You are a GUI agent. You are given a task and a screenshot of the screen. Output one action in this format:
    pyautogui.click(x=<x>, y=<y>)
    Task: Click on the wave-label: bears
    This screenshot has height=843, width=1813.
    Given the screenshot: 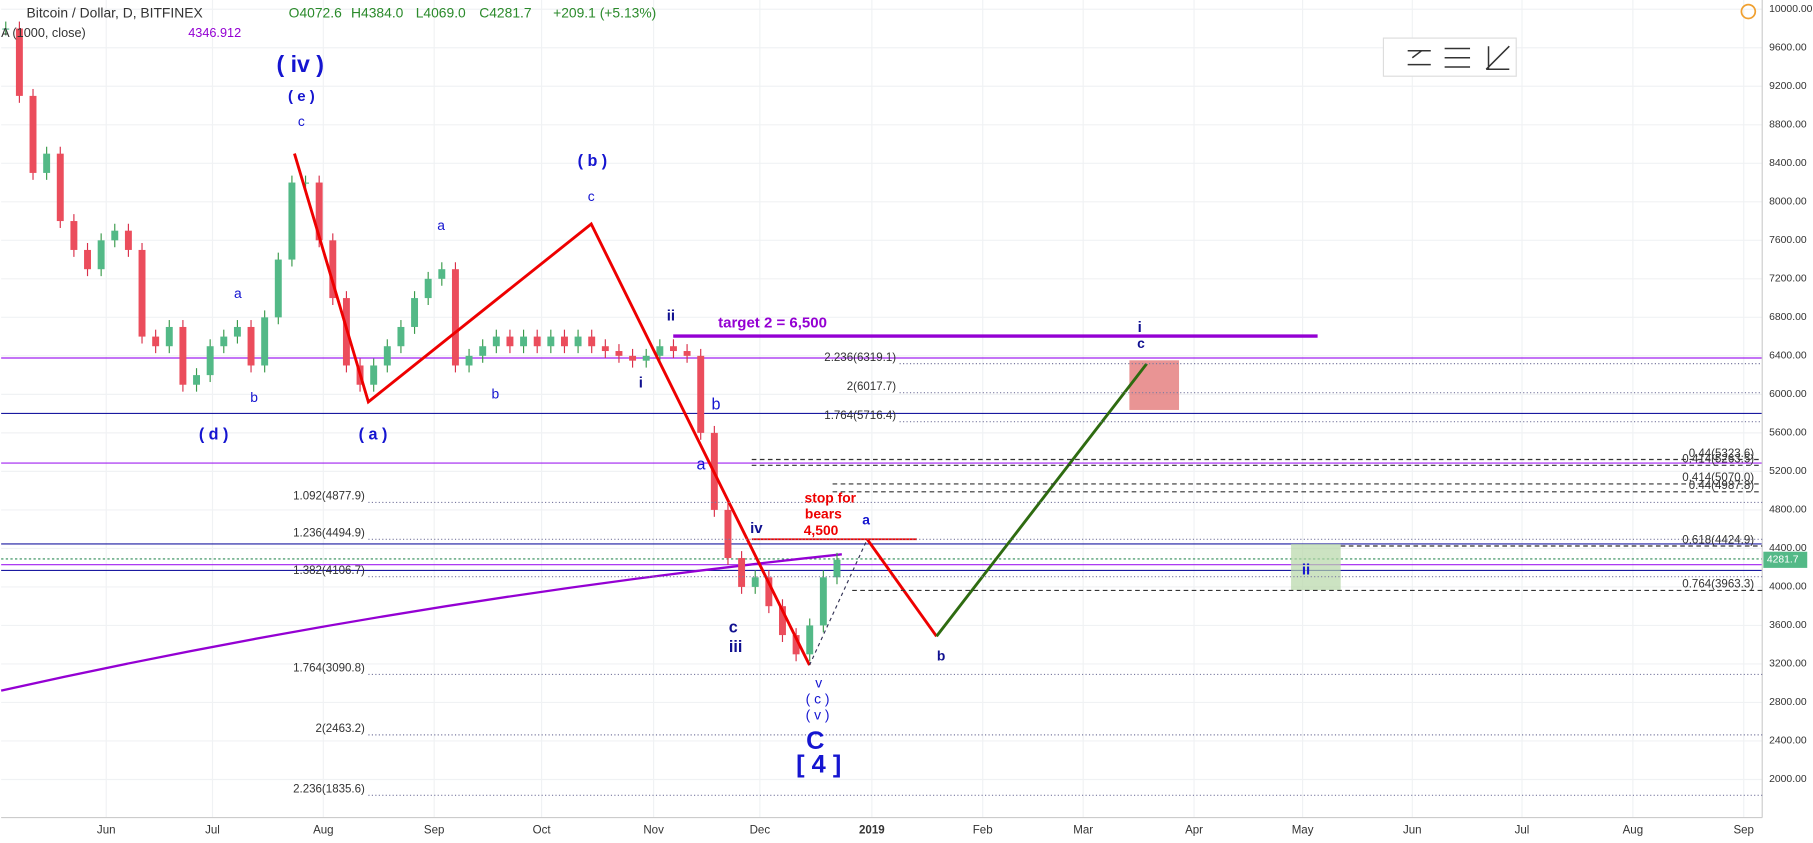 What is the action you would take?
    pyautogui.click(x=823, y=514)
    